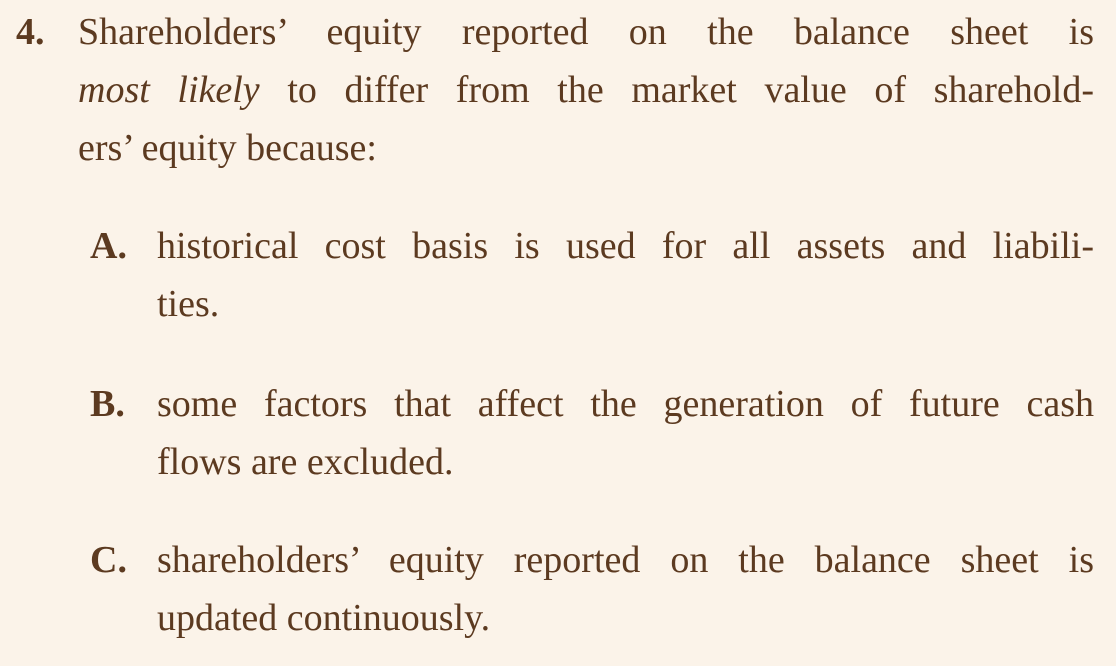 Image resolution: width=1116 pixels, height=666 pixels. Describe the element at coordinates (107, 404) in the screenshot. I see `option-b-letter: B.` at that location.